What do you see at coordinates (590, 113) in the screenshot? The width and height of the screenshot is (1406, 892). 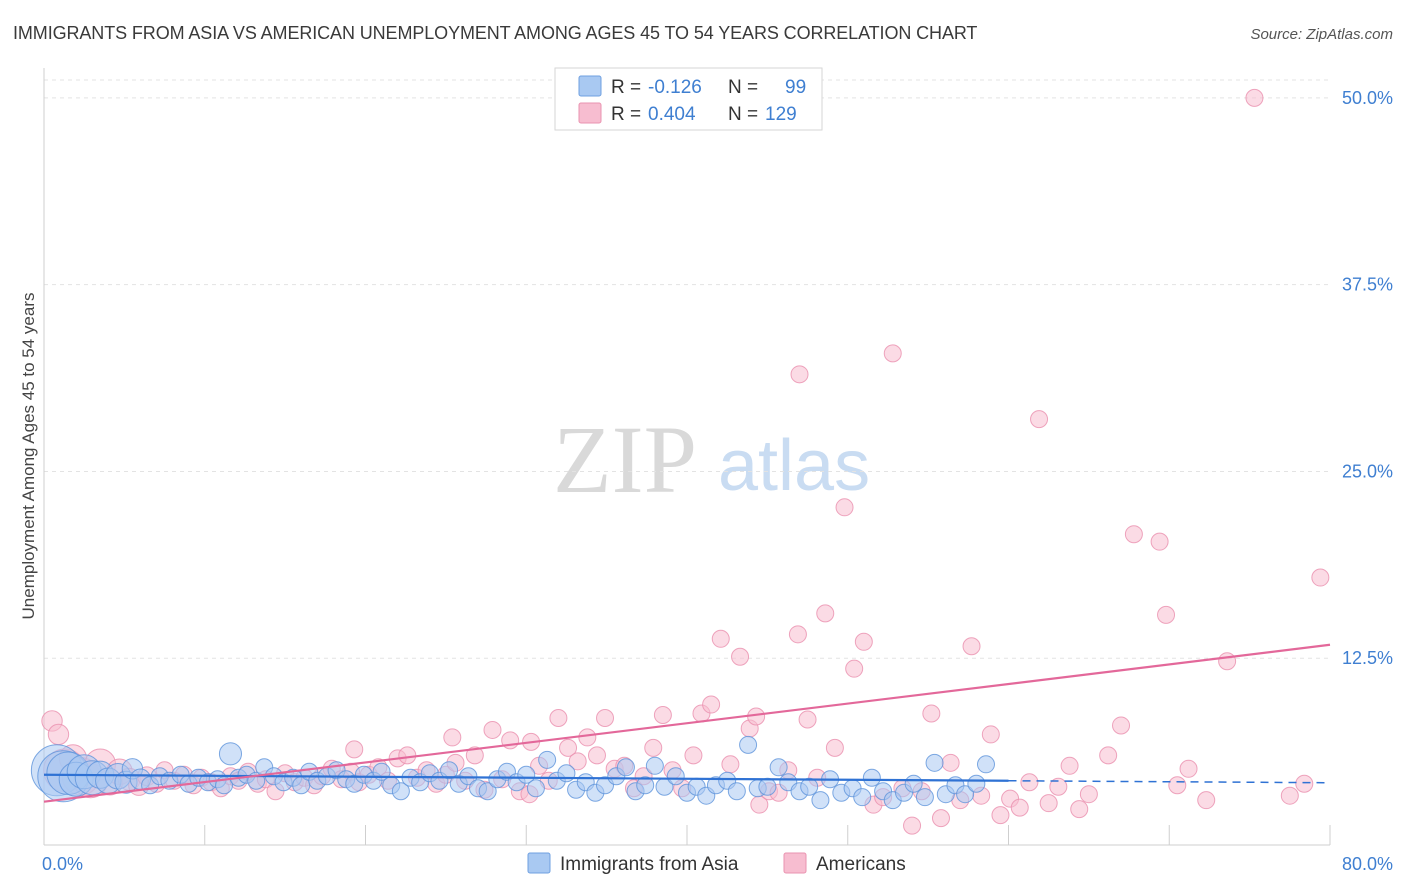 I see `legend-swatch-americans` at bounding box center [590, 113].